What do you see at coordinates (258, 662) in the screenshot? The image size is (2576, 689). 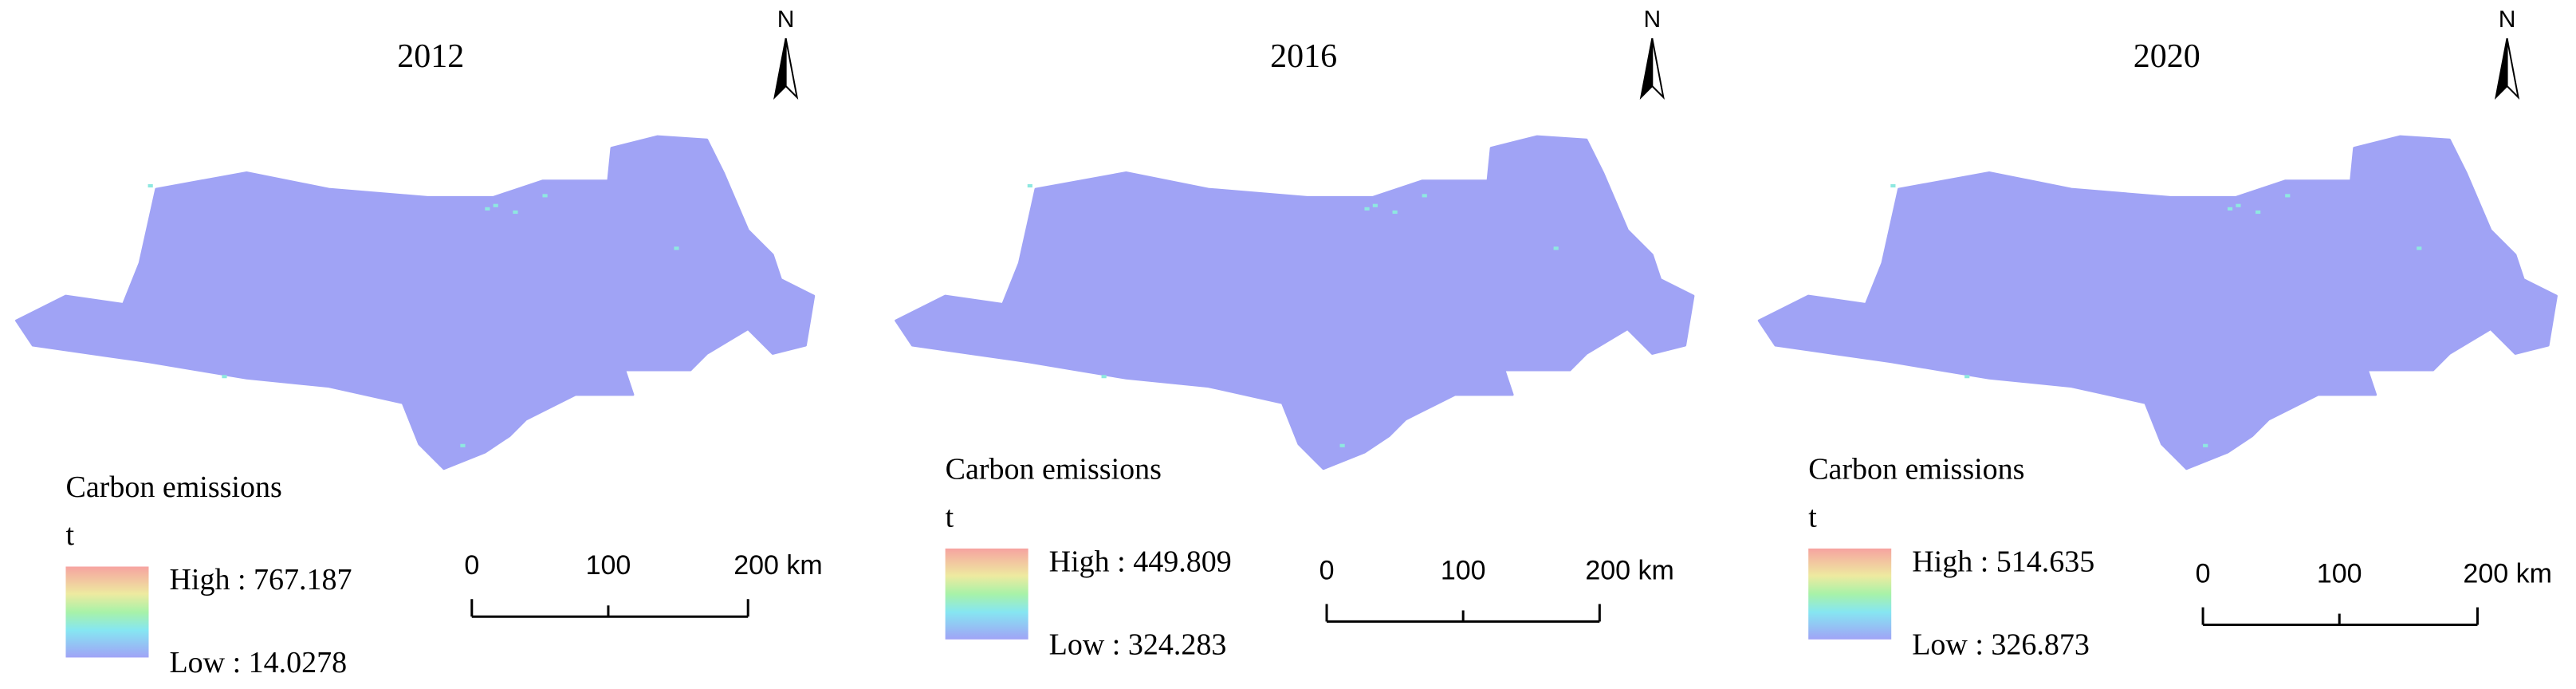 I see `legend-low: Low : 14.0278` at bounding box center [258, 662].